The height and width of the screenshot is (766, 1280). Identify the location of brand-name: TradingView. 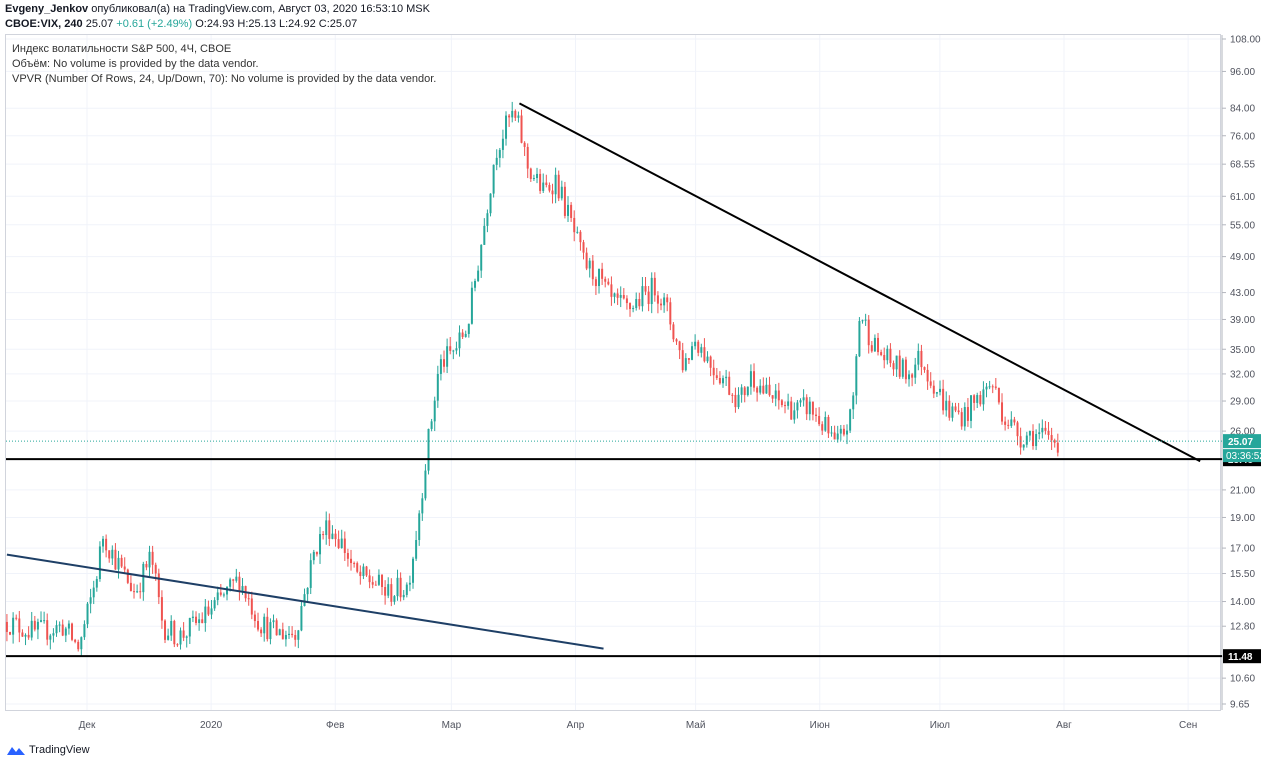
(59, 750).